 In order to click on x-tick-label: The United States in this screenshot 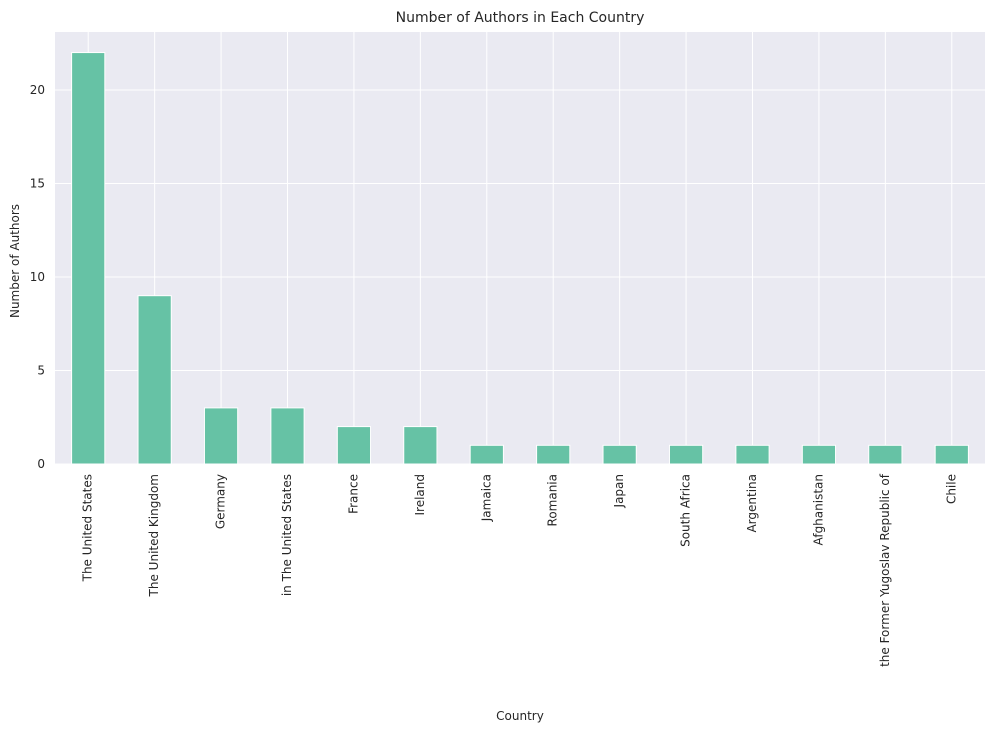, I will do `click(88, 528)`.